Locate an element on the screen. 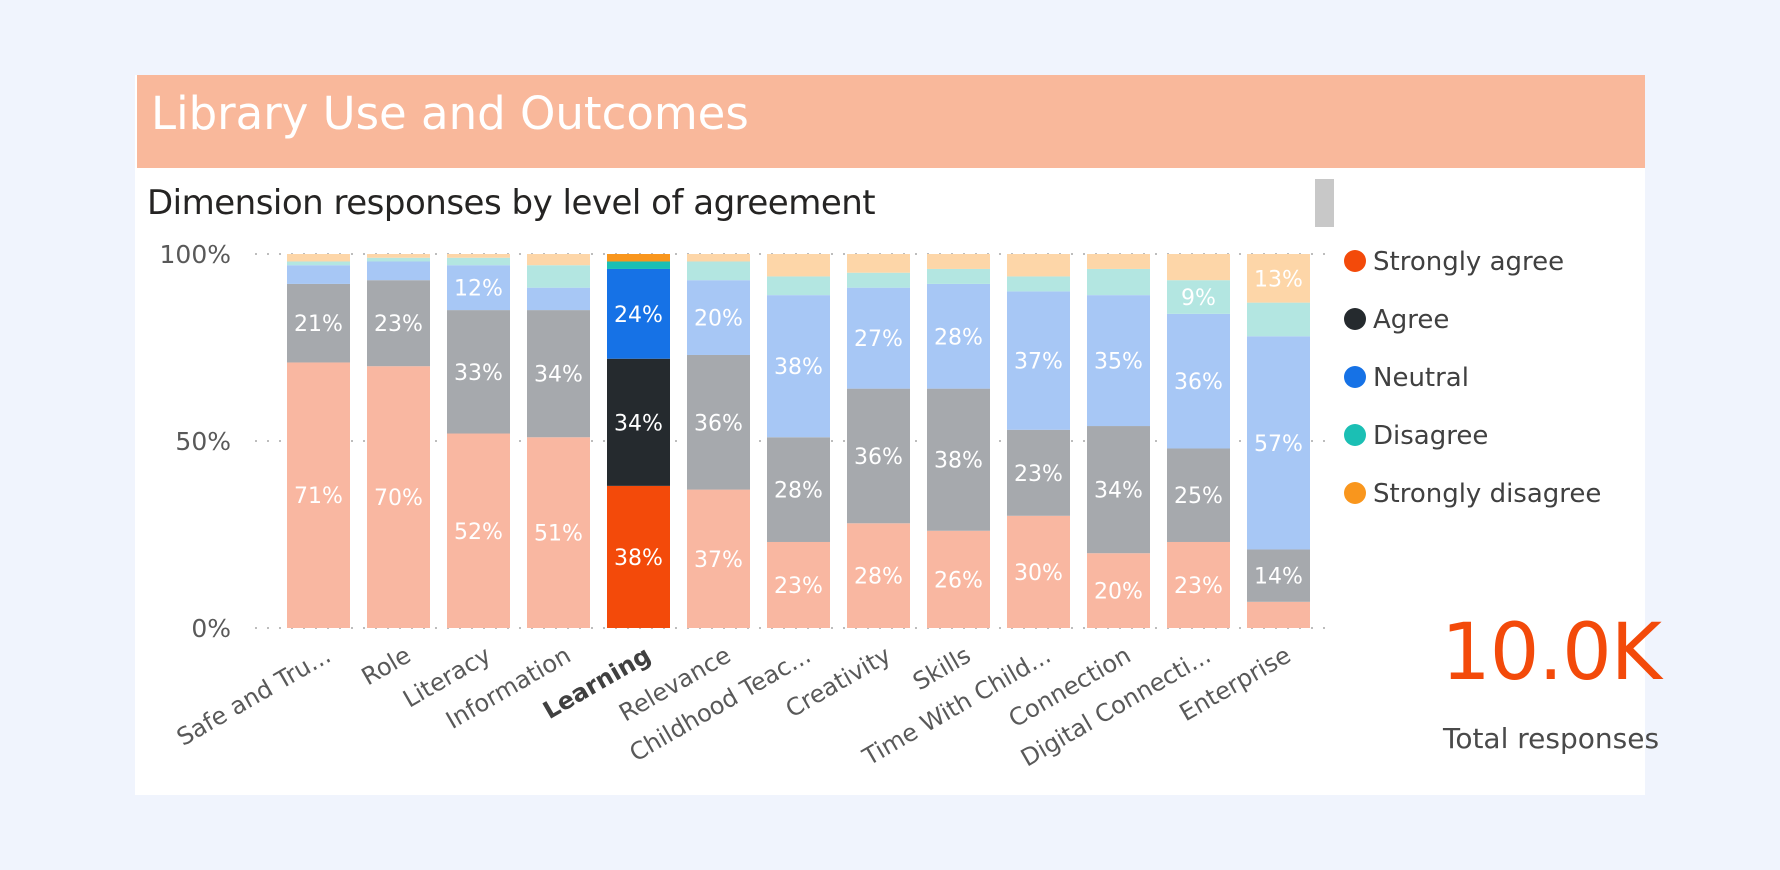 The image size is (1780, 870). data-label: 21% is located at coordinates (318, 324).